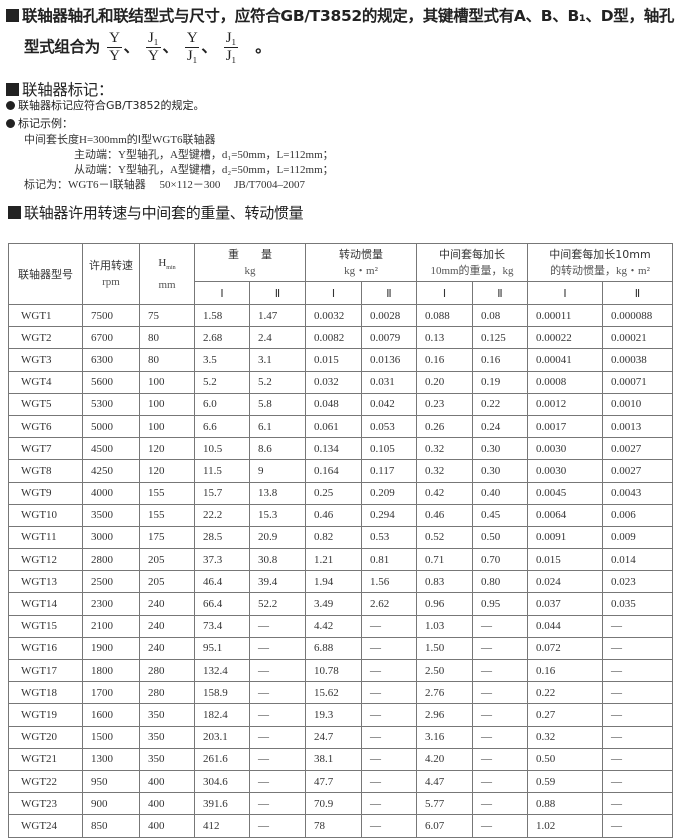 The width and height of the screenshot is (680, 838). Describe the element at coordinates (444, 648) in the screenshot. I see `cell-w10-1: 1.50` at that location.